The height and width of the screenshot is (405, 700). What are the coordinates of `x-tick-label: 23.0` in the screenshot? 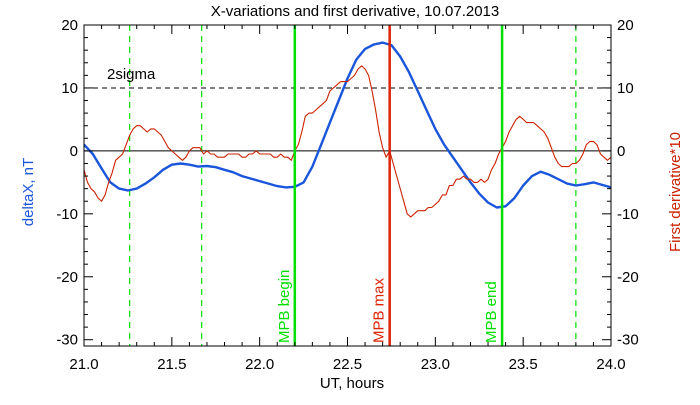 It's located at (435, 364).